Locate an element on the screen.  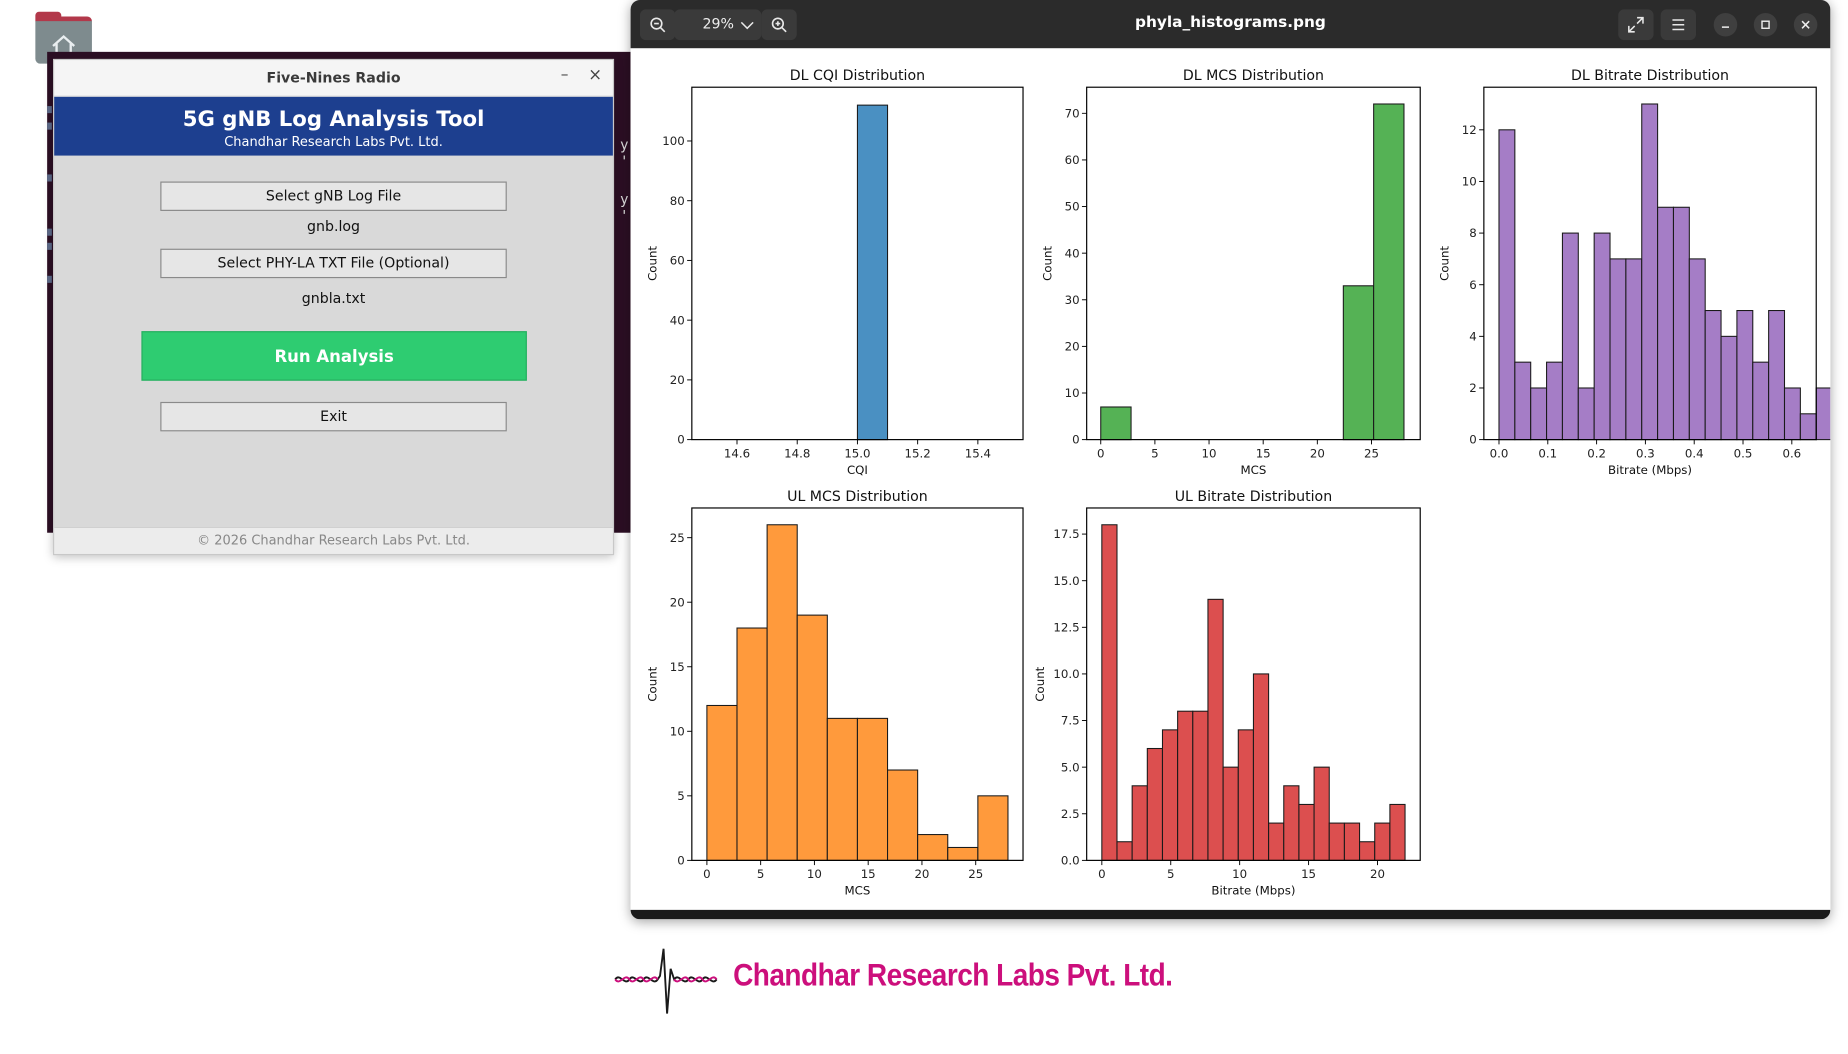
y-tick-label: 2.5 is located at coordinates (1070, 814).